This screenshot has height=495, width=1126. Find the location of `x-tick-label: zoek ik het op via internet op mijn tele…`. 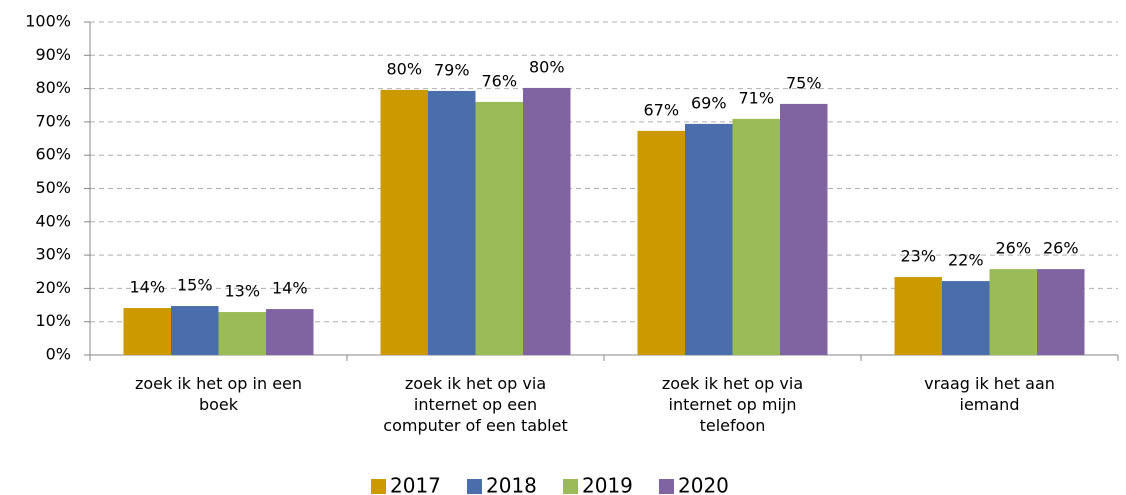

x-tick-label: zoek ik het op via internet op mijn tele… is located at coordinates (732, 404).